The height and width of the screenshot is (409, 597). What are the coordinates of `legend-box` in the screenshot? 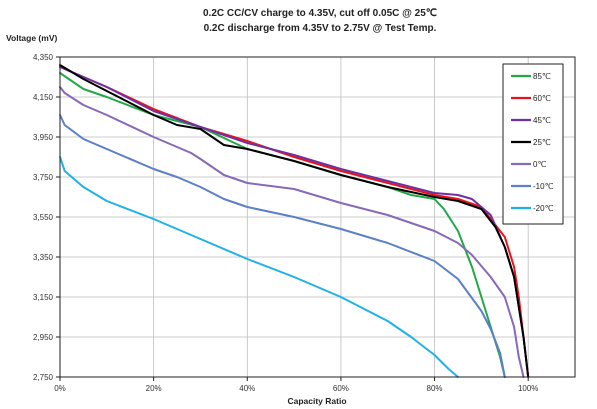 It's located at (533, 144).